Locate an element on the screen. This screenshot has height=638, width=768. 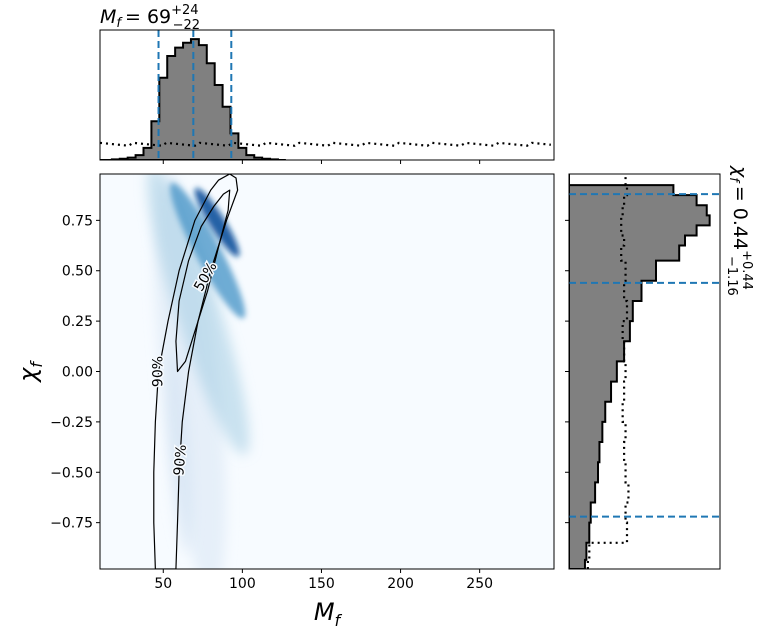
x-tick-label-2: 150 is located at coordinates (321, 584).